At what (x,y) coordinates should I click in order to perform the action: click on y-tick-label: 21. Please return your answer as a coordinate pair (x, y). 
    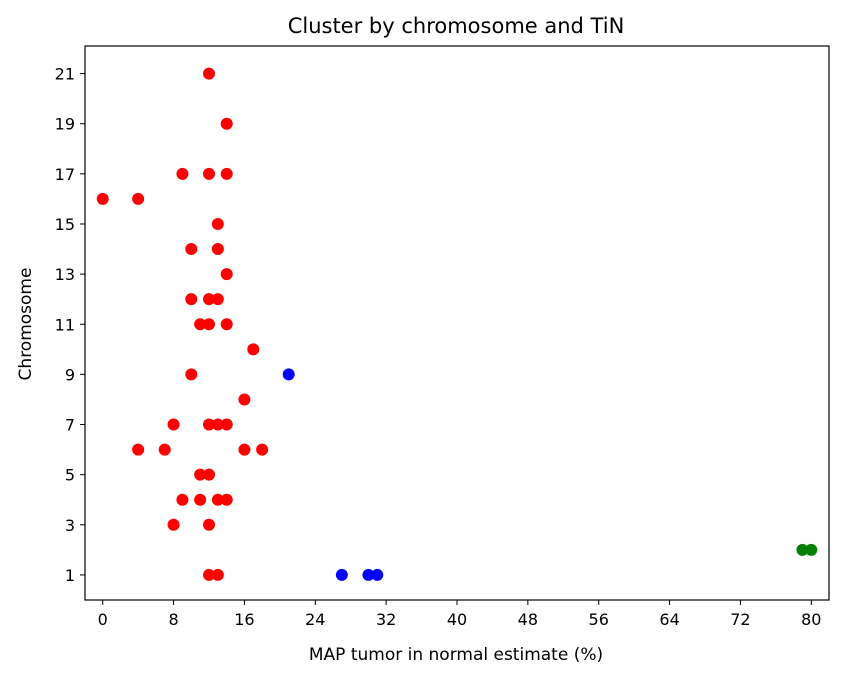
    Looking at the image, I should click on (65, 74).